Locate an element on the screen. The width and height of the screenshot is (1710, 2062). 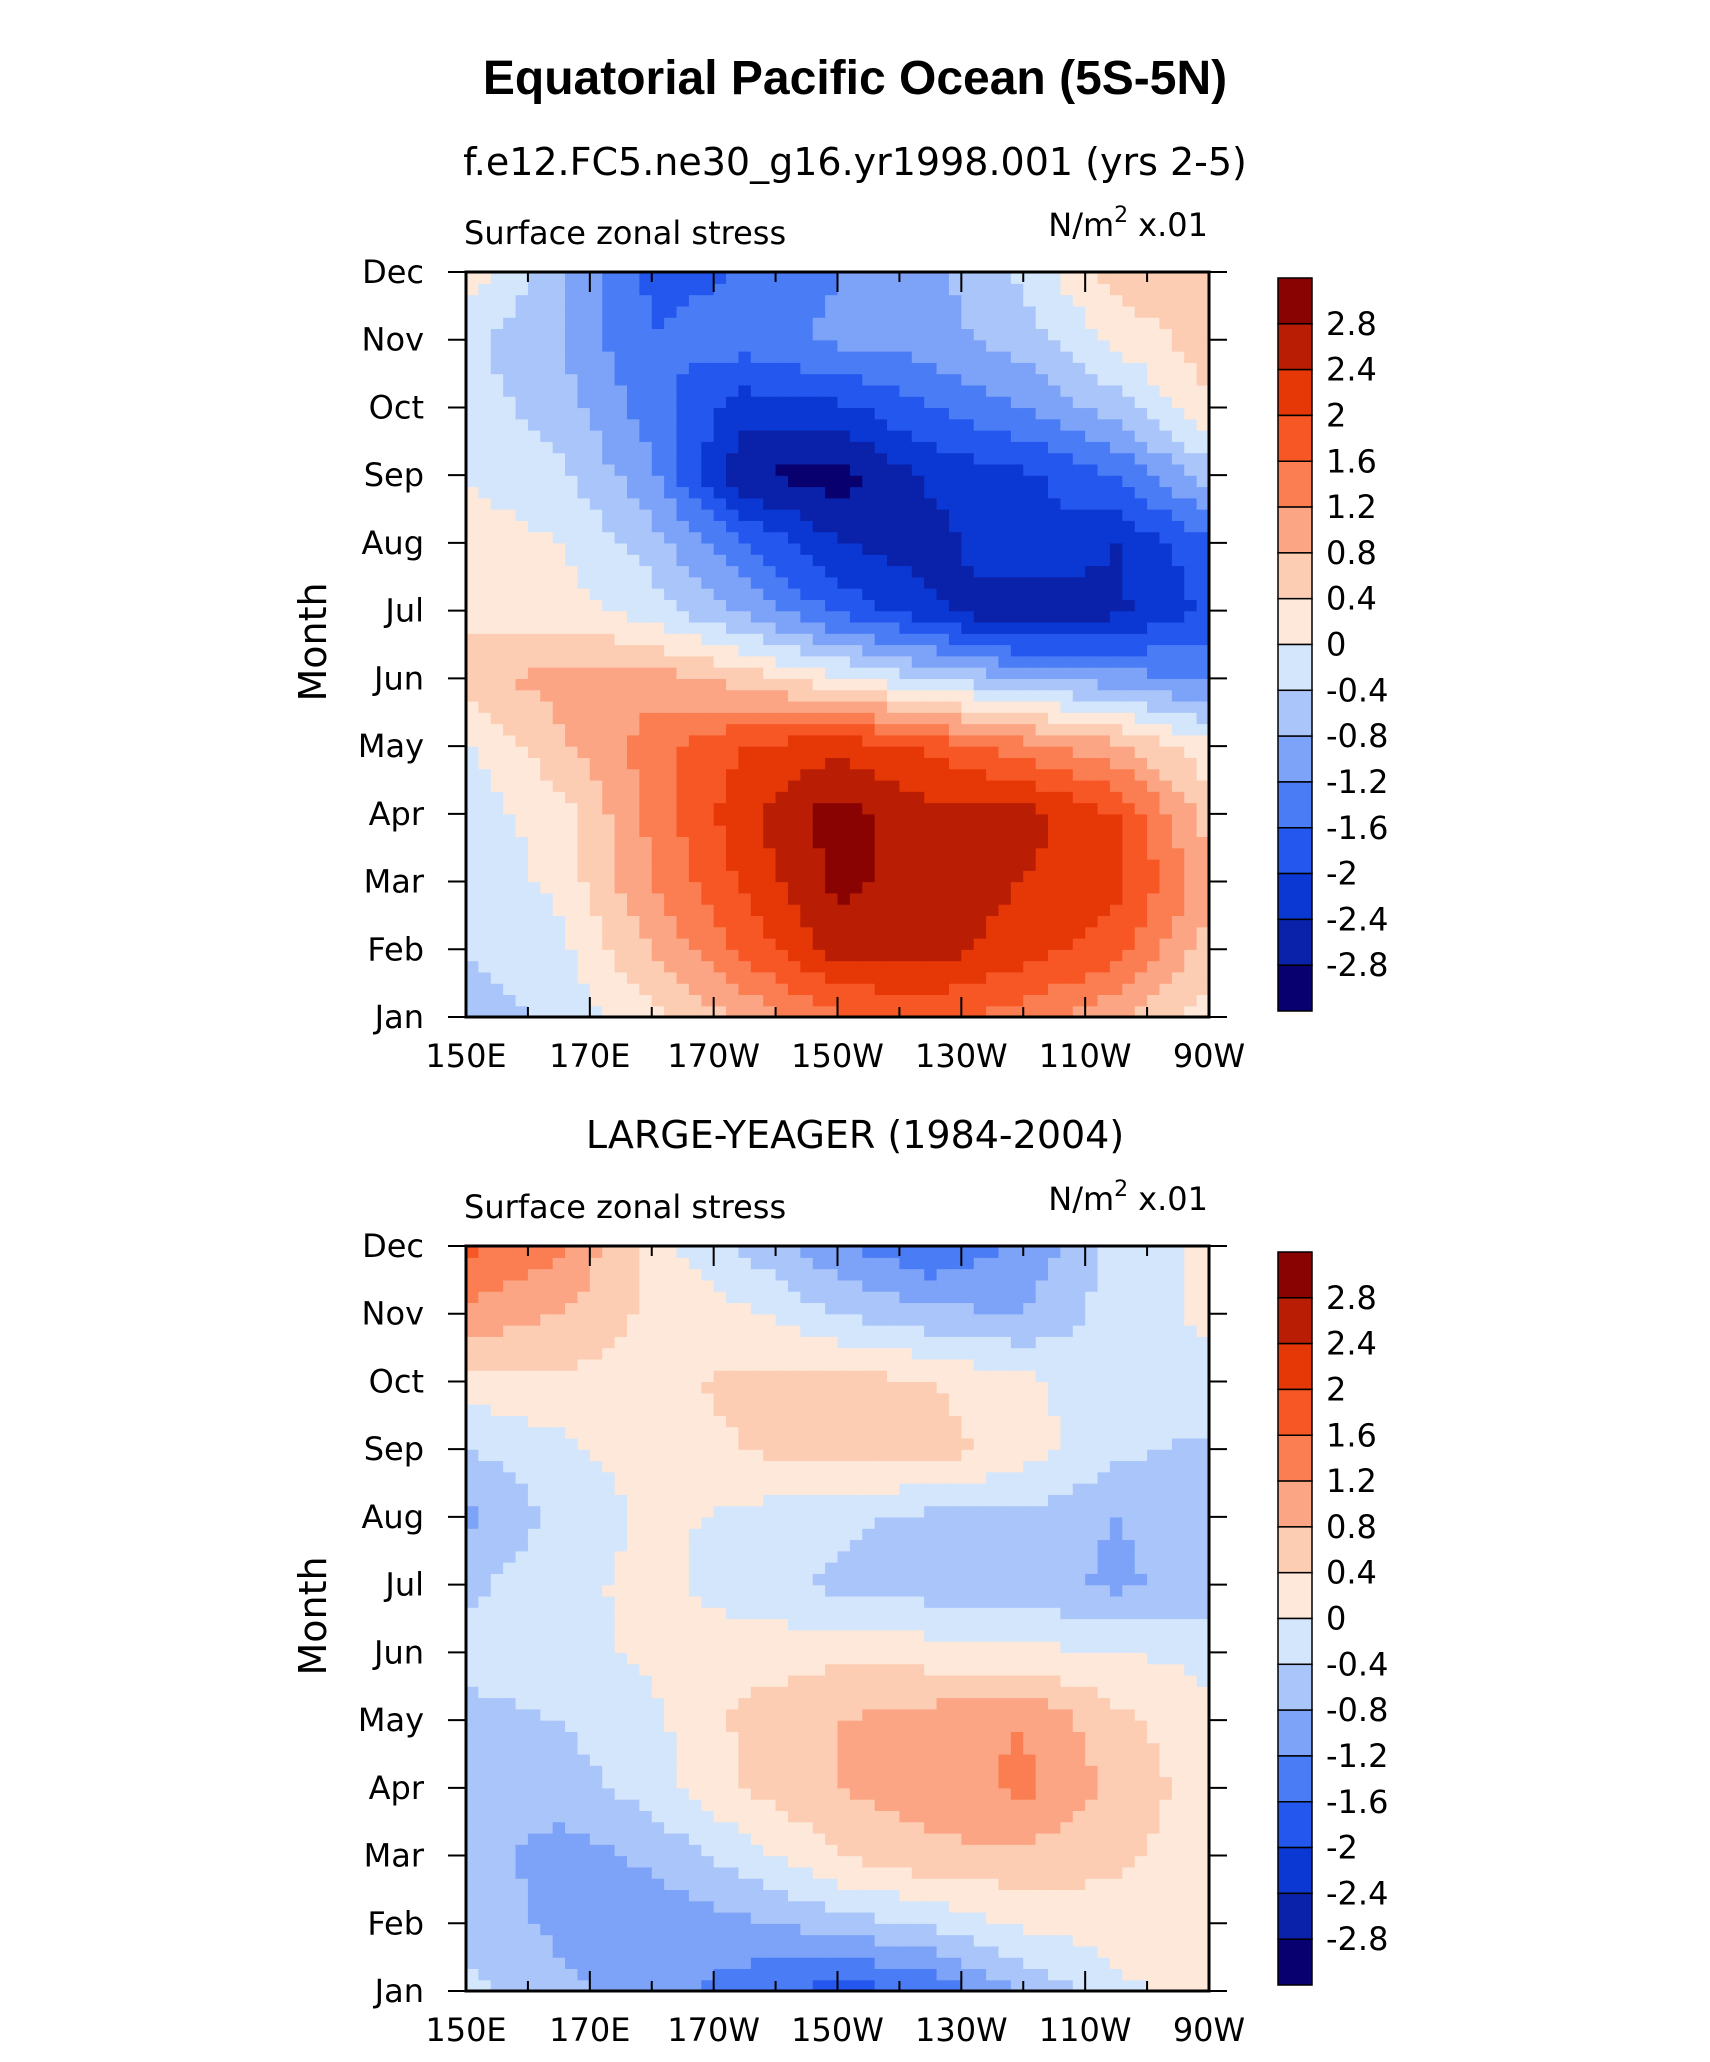
units-scale: x.01 is located at coordinates (1173, 225).